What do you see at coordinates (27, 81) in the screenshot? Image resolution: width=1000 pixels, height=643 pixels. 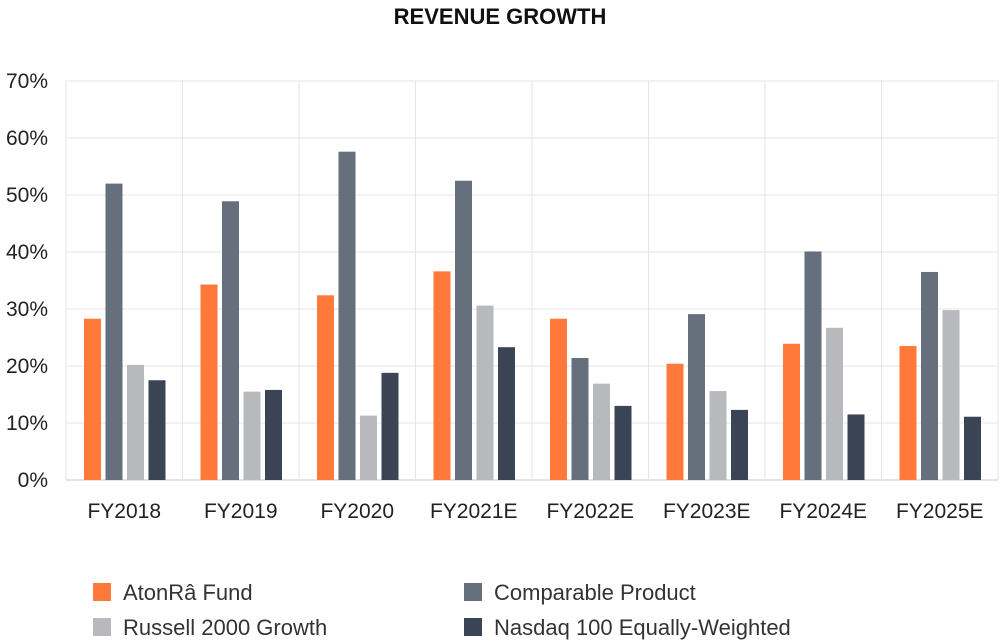 I see `y-tick-label: 70%` at bounding box center [27, 81].